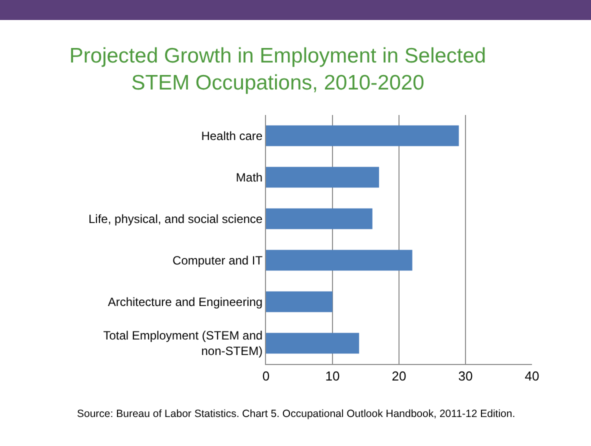 This screenshot has width=591, height=446. I want to click on source-note: Source: Bureau of Labor Statistics. Chart 5. Occupational Outlook Handbook, 2011-12 Edition., so click(296, 414).